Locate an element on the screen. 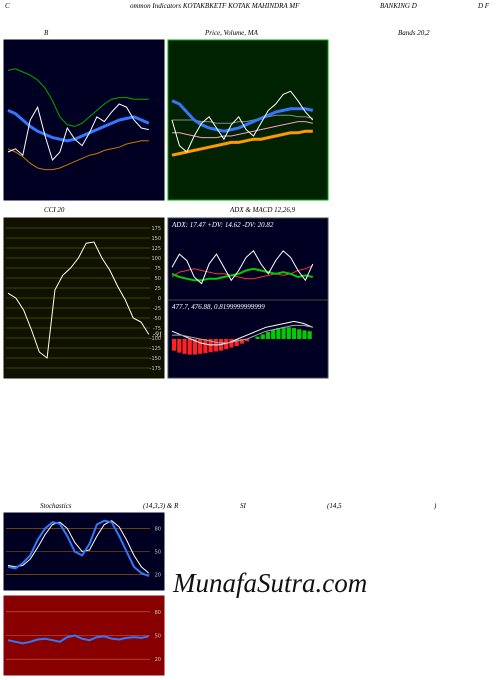 The width and height of the screenshot is (500, 680). y-tick-label: -150 is located at coordinates (155, 359).